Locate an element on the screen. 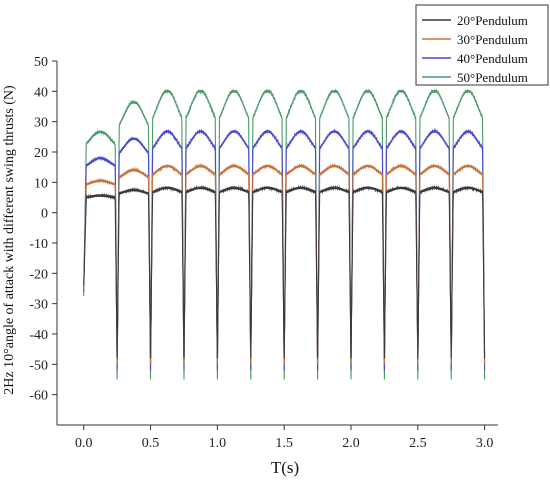 The width and height of the screenshot is (550, 483). x-tick-label: 1.0 is located at coordinates (218, 443).